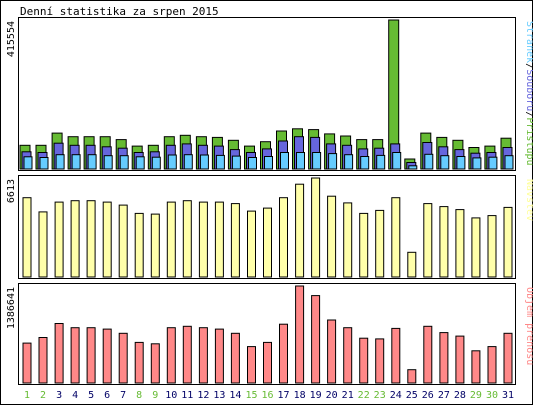 The image size is (533, 410). What do you see at coordinates (187, 395) in the screenshot?
I see `x-tick-label-11: 11` at bounding box center [187, 395].